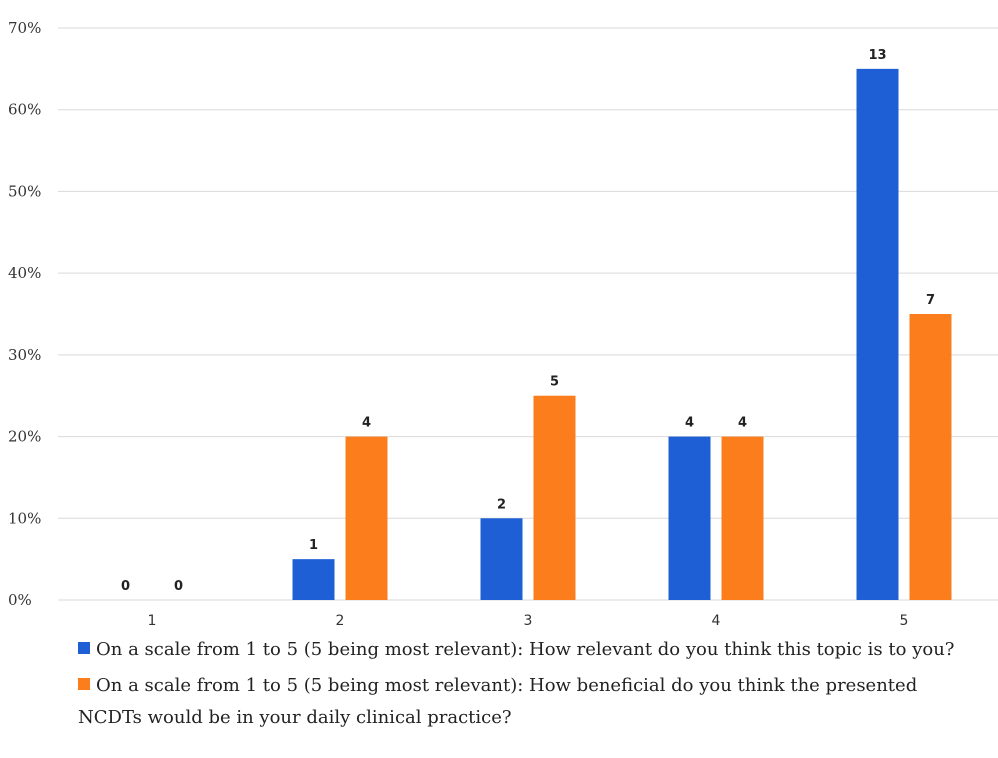  I want to click on y-tick-label: 0%, so click(20, 600).